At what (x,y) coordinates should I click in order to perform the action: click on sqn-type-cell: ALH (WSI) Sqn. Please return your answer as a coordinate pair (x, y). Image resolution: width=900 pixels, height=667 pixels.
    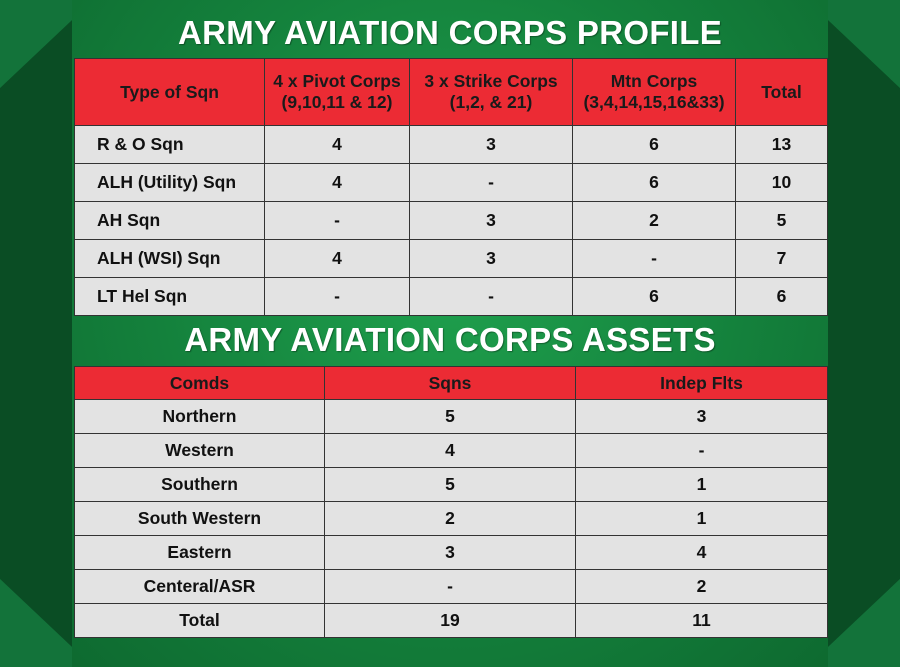
    Looking at the image, I should click on (169, 258).